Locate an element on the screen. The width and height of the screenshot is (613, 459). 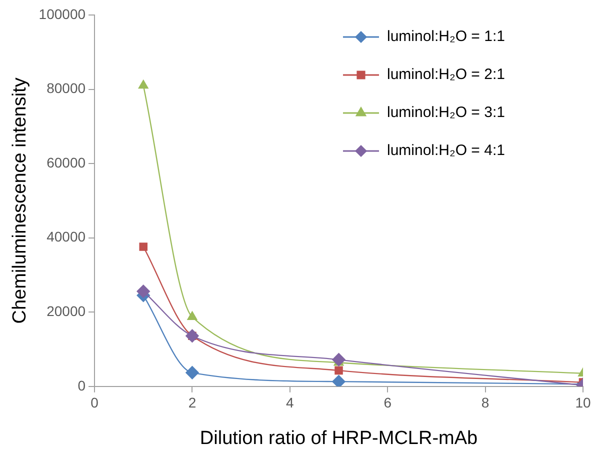
legend-label: luminol:H₂O = 1:1 is located at coordinates (446, 37).